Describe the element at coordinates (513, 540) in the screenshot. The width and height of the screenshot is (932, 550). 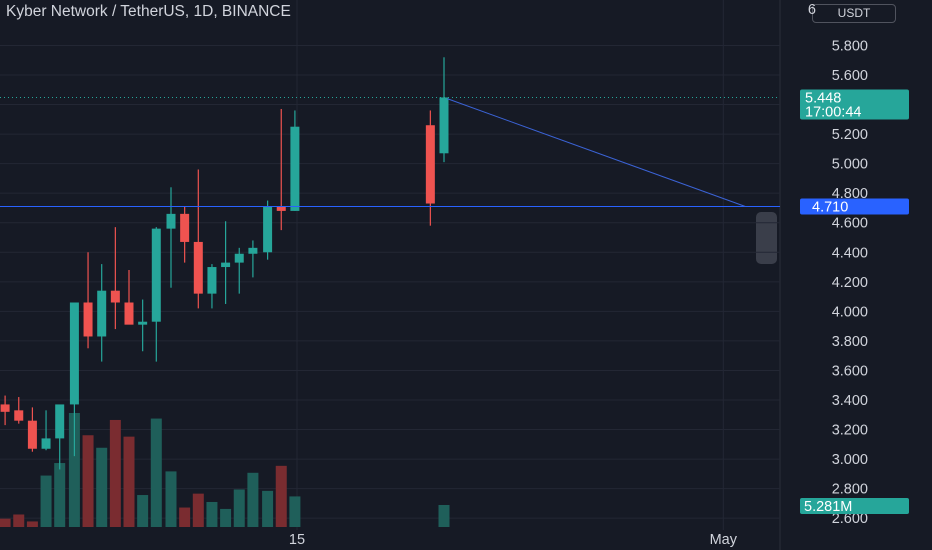
I see `time-axis: Apr15May16` at that location.